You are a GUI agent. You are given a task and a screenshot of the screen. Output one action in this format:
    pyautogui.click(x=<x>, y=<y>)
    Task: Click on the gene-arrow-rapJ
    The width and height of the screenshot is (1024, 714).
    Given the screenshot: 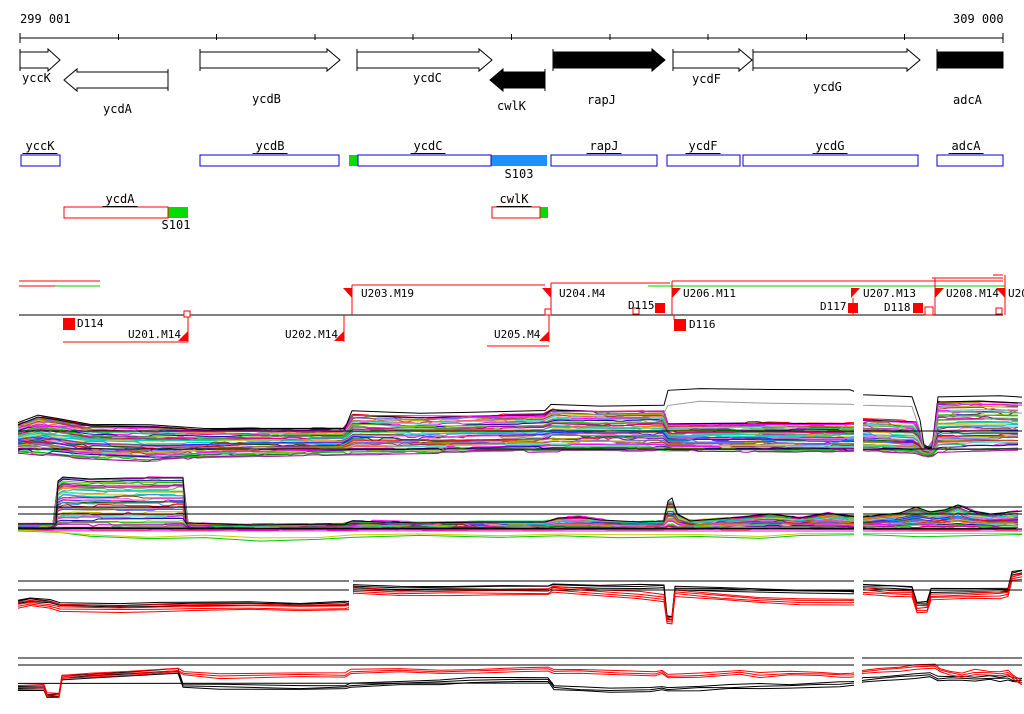 What is the action you would take?
    pyautogui.click(x=609, y=60)
    